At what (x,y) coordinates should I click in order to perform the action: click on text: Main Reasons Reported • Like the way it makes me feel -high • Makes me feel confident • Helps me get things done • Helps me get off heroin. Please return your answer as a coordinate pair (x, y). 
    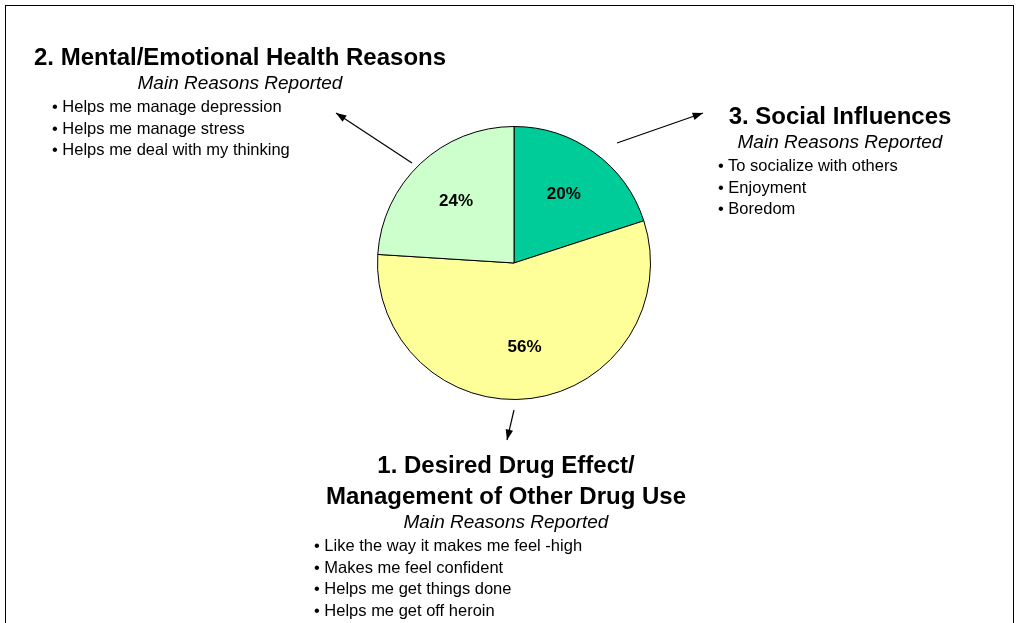
    Looking at the image, I should click on (461, 566).